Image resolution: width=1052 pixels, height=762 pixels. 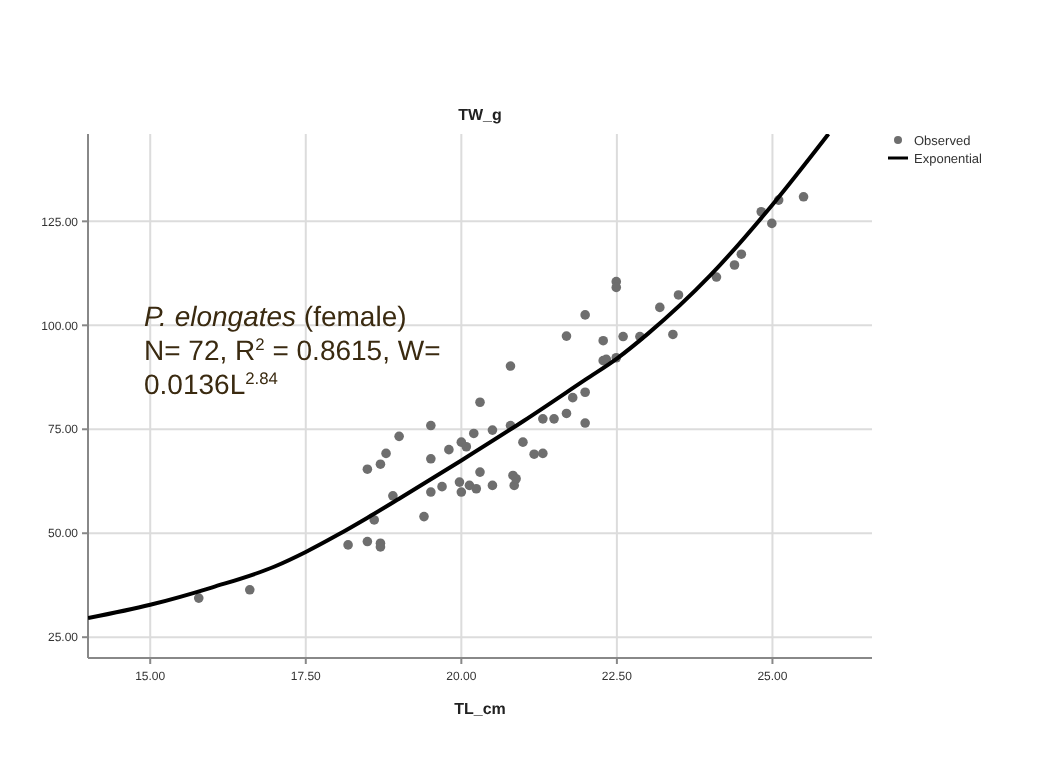 I want to click on x-axis-title: TL_cm, so click(x=480, y=709).